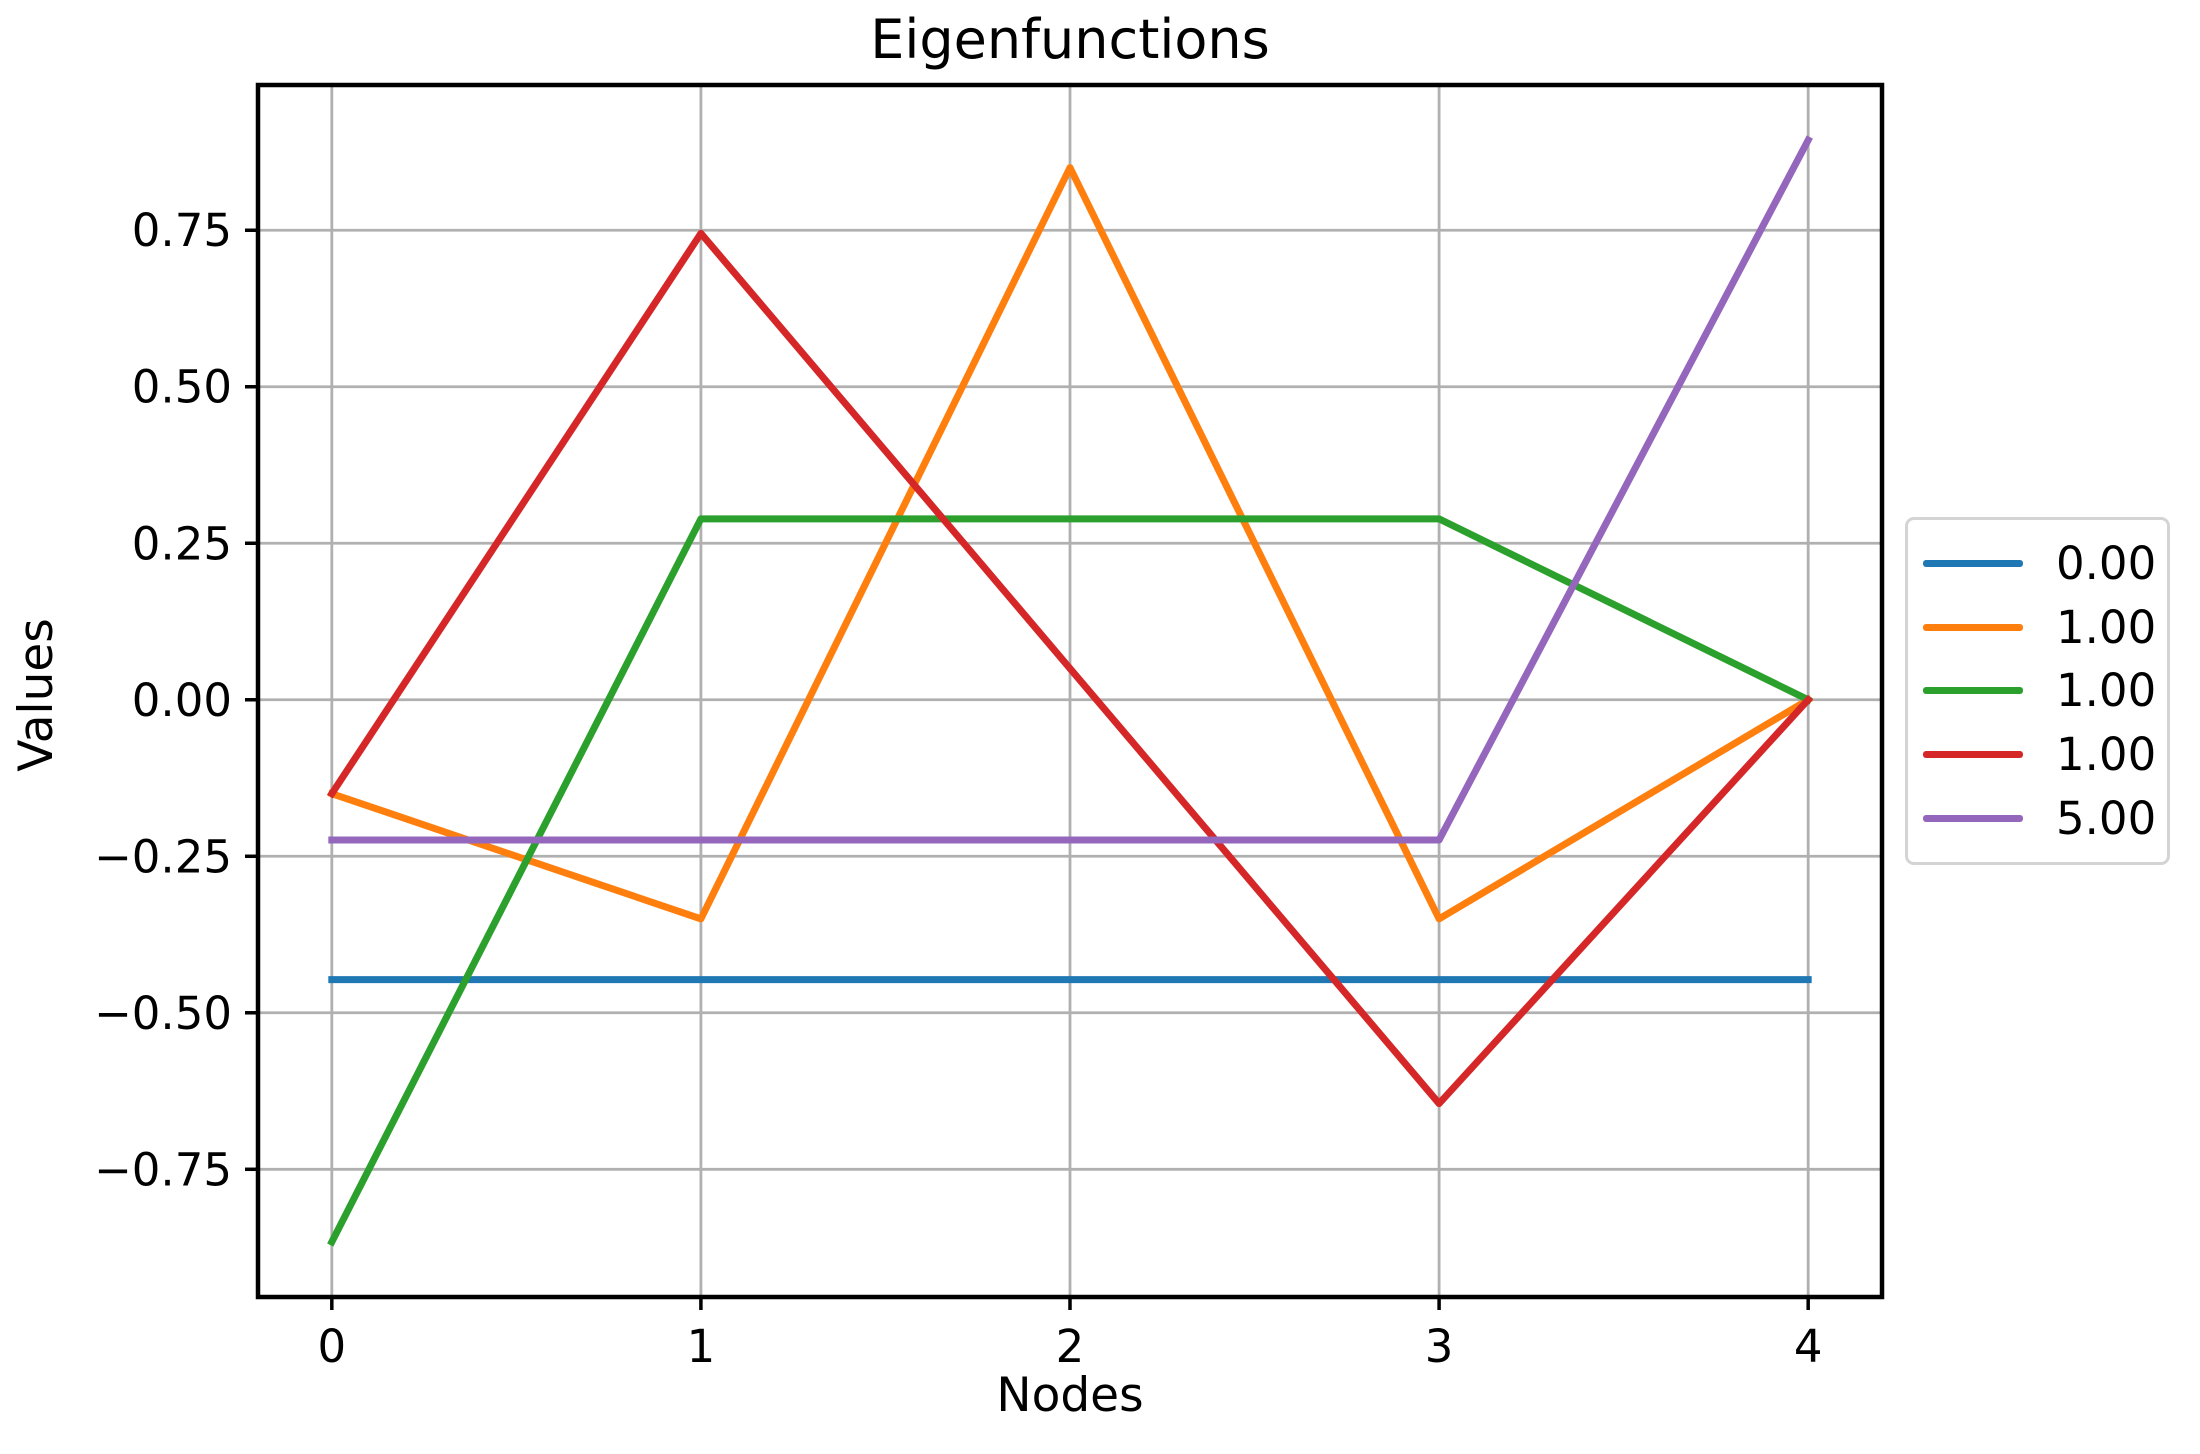  Describe the element at coordinates (1070, 1395) in the screenshot. I see `x-axis-label: Nodes` at that location.